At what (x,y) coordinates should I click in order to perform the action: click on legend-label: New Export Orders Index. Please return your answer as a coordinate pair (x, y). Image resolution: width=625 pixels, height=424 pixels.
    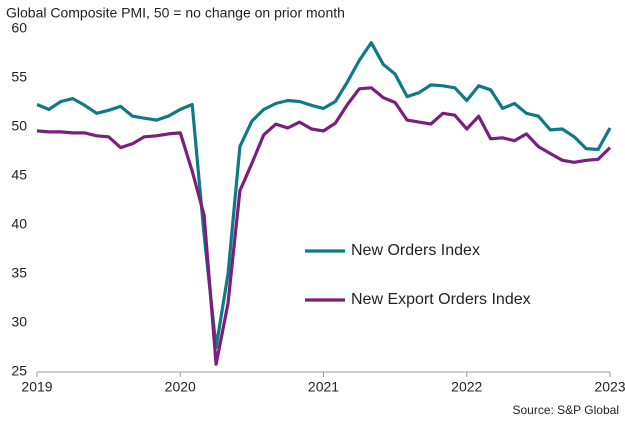
    Looking at the image, I should click on (441, 299).